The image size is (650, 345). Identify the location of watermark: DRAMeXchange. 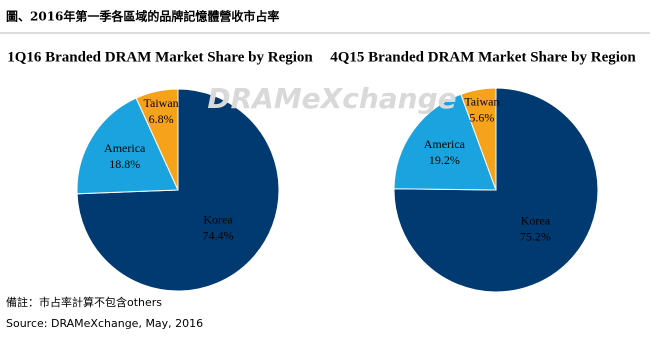
(331, 98).